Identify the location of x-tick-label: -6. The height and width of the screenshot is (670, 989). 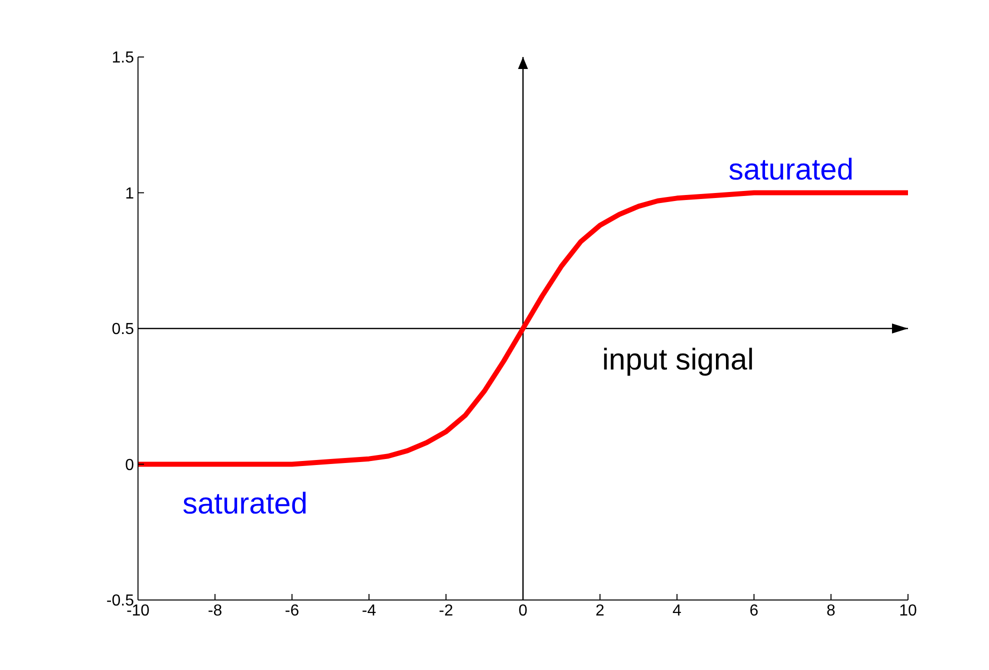
(292, 611).